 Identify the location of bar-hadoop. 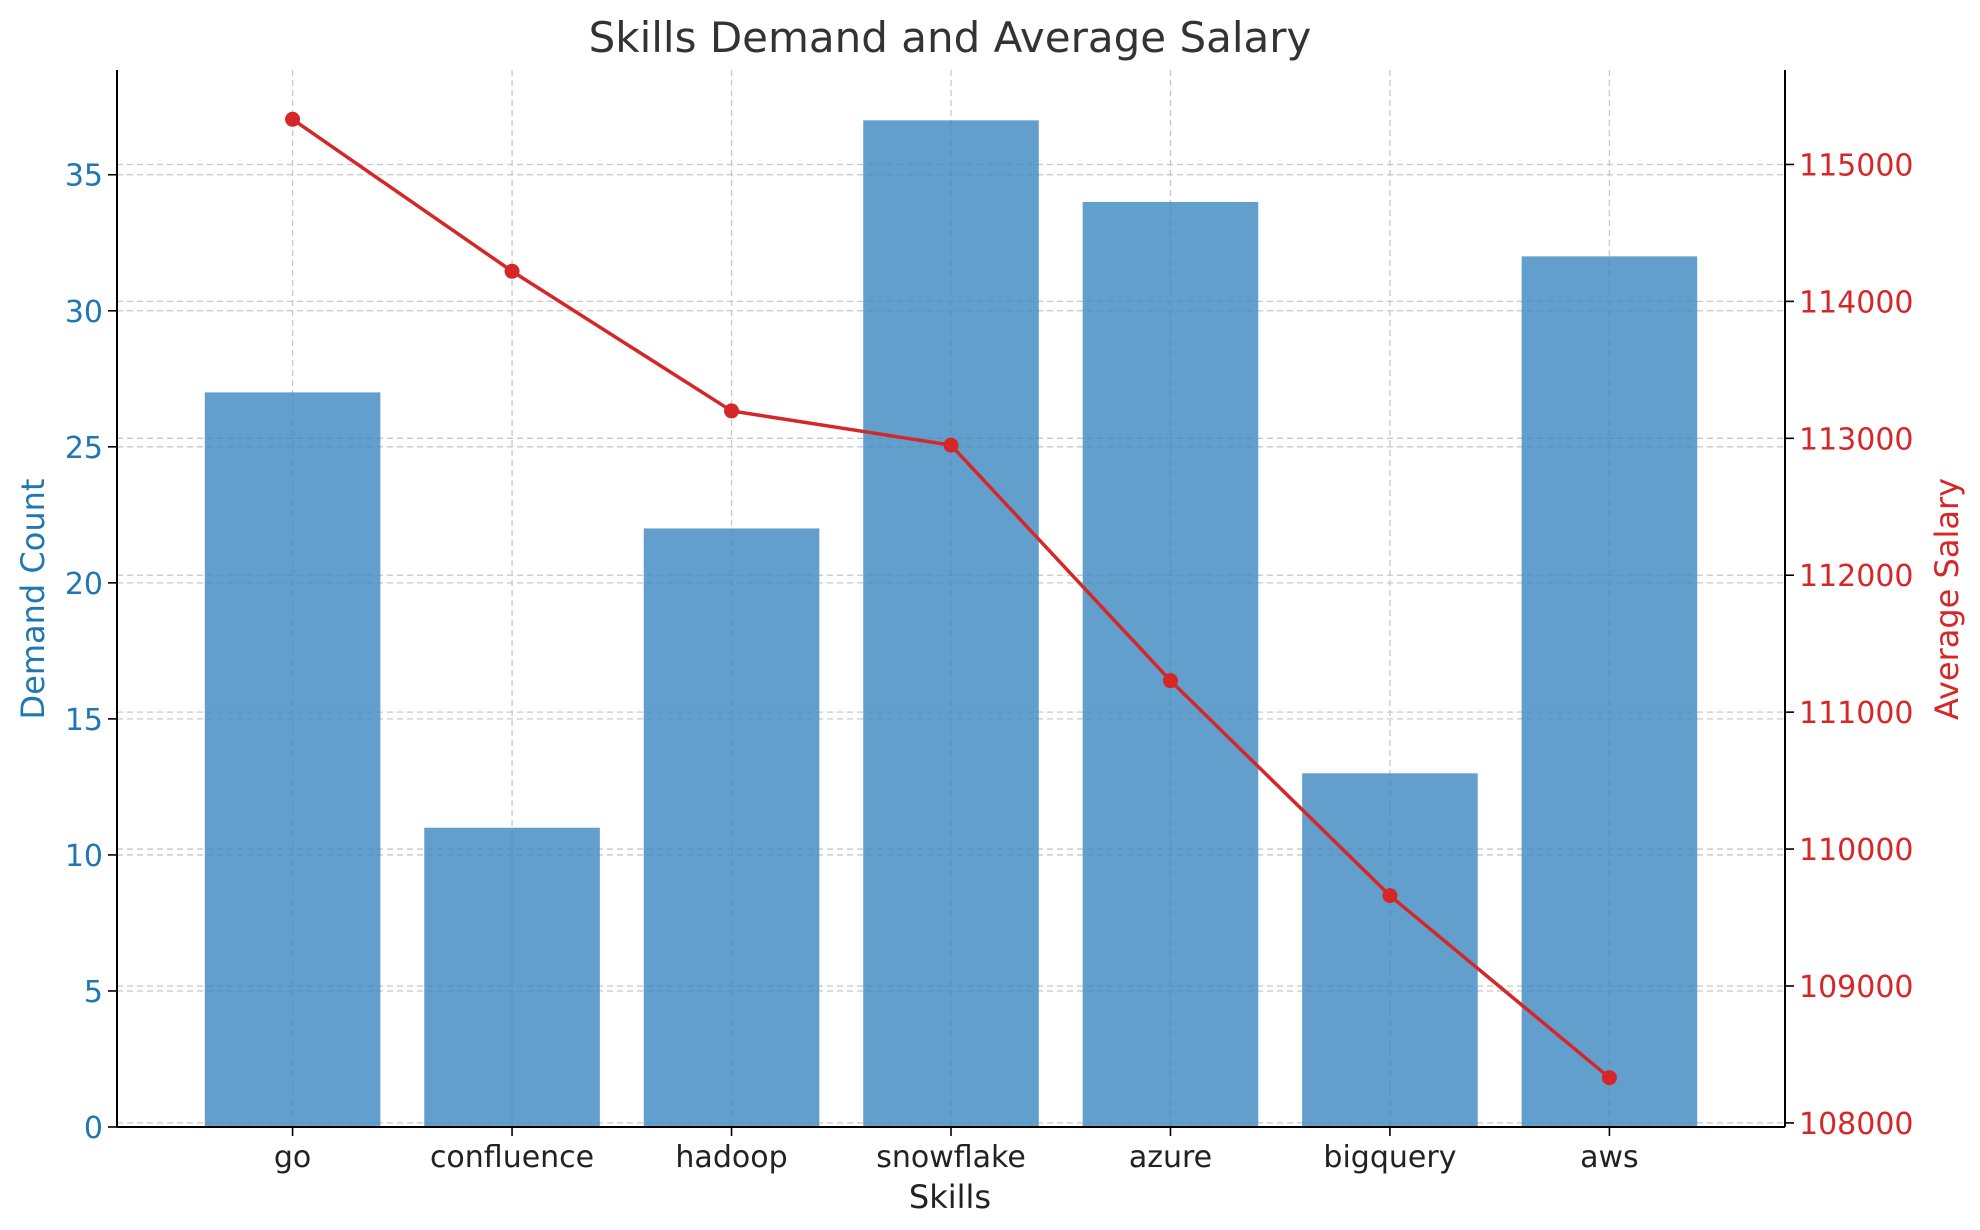
(731, 827).